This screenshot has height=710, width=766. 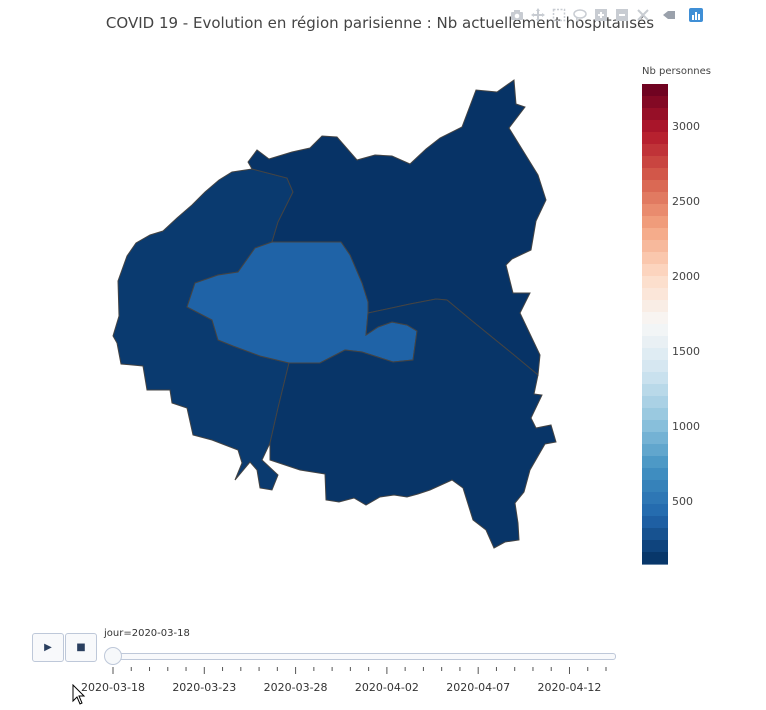 What do you see at coordinates (516, 14) in the screenshot?
I see `camera-icon` at bounding box center [516, 14].